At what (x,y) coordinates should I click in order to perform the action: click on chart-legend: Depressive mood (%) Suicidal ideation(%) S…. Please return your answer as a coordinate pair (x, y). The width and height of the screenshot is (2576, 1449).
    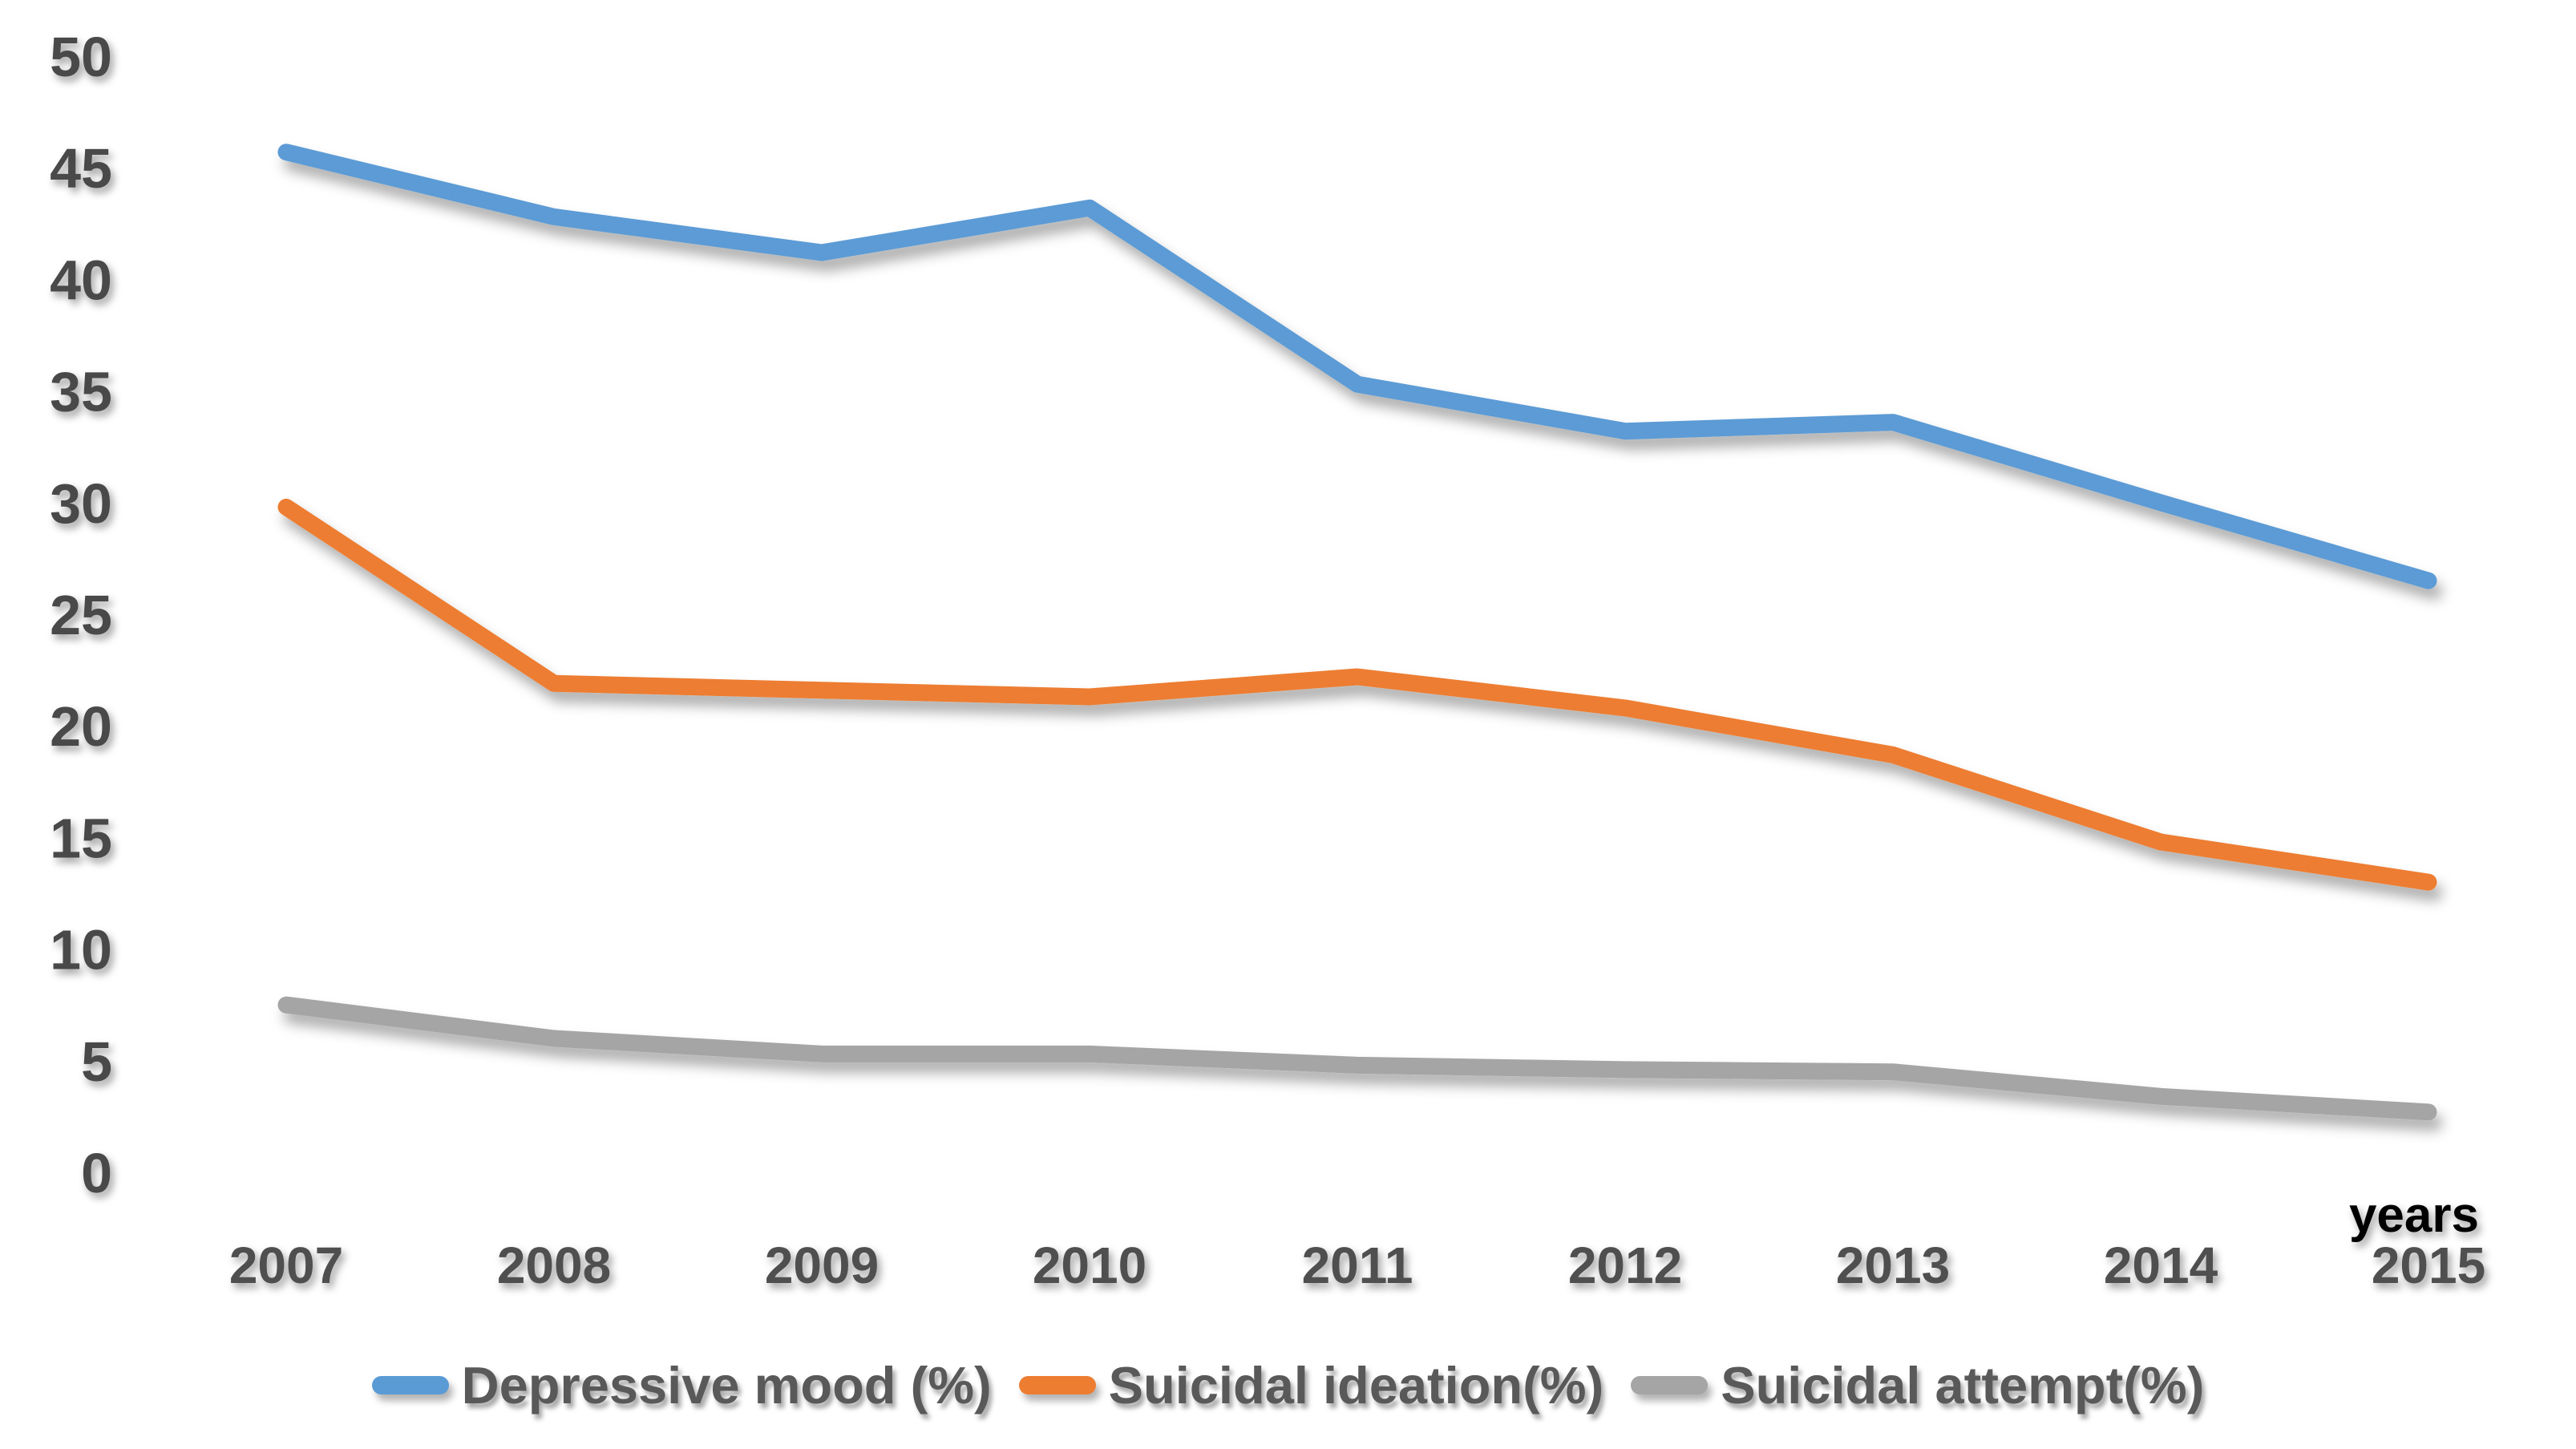
    Looking at the image, I should click on (1288, 1385).